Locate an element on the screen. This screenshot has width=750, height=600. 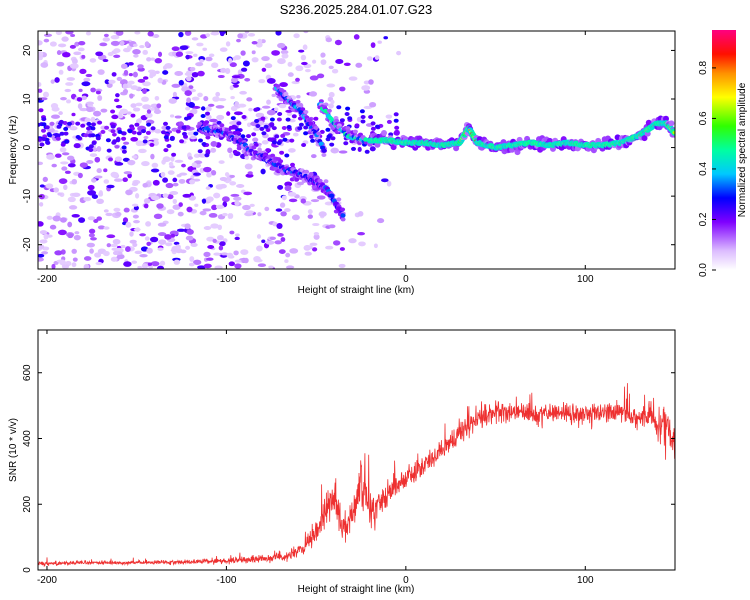
figure-title: S236.2025.284.01.07.G23 is located at coordinates (356, 9).